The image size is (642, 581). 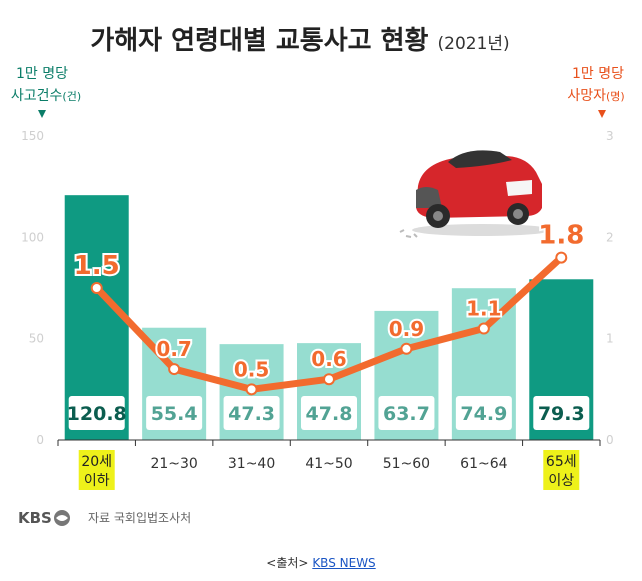 What do you see at coordinates (40, 440) in the screenshot?
I see `left-tick-label: 0` at bounding box center [40, 440].